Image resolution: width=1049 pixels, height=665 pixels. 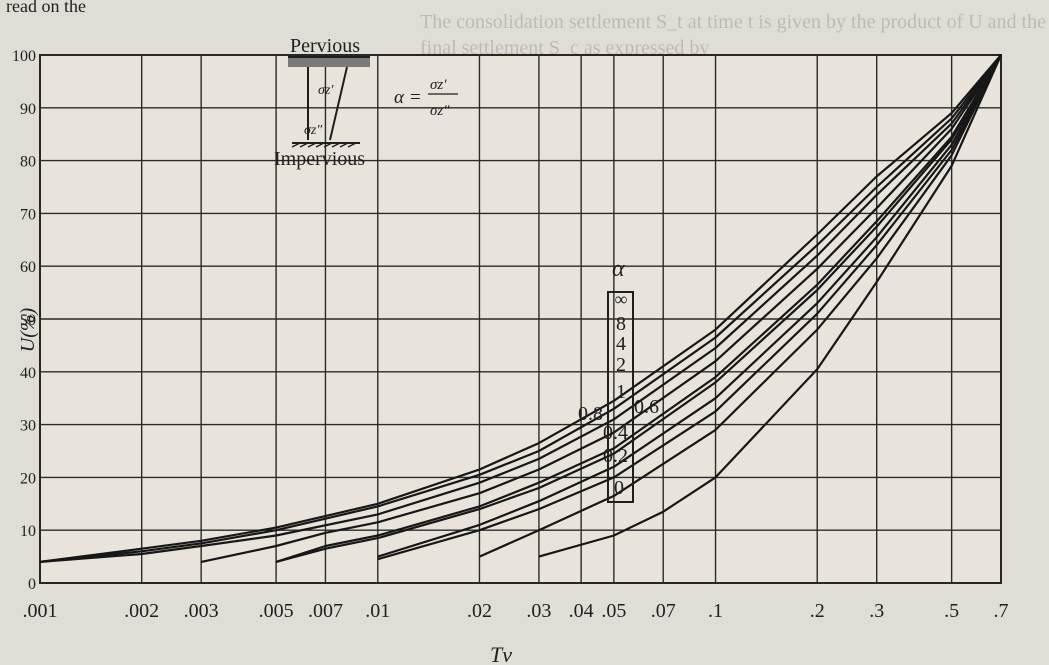 I want to click on y-tick-label-5: 50, so click(x=28, y=320).